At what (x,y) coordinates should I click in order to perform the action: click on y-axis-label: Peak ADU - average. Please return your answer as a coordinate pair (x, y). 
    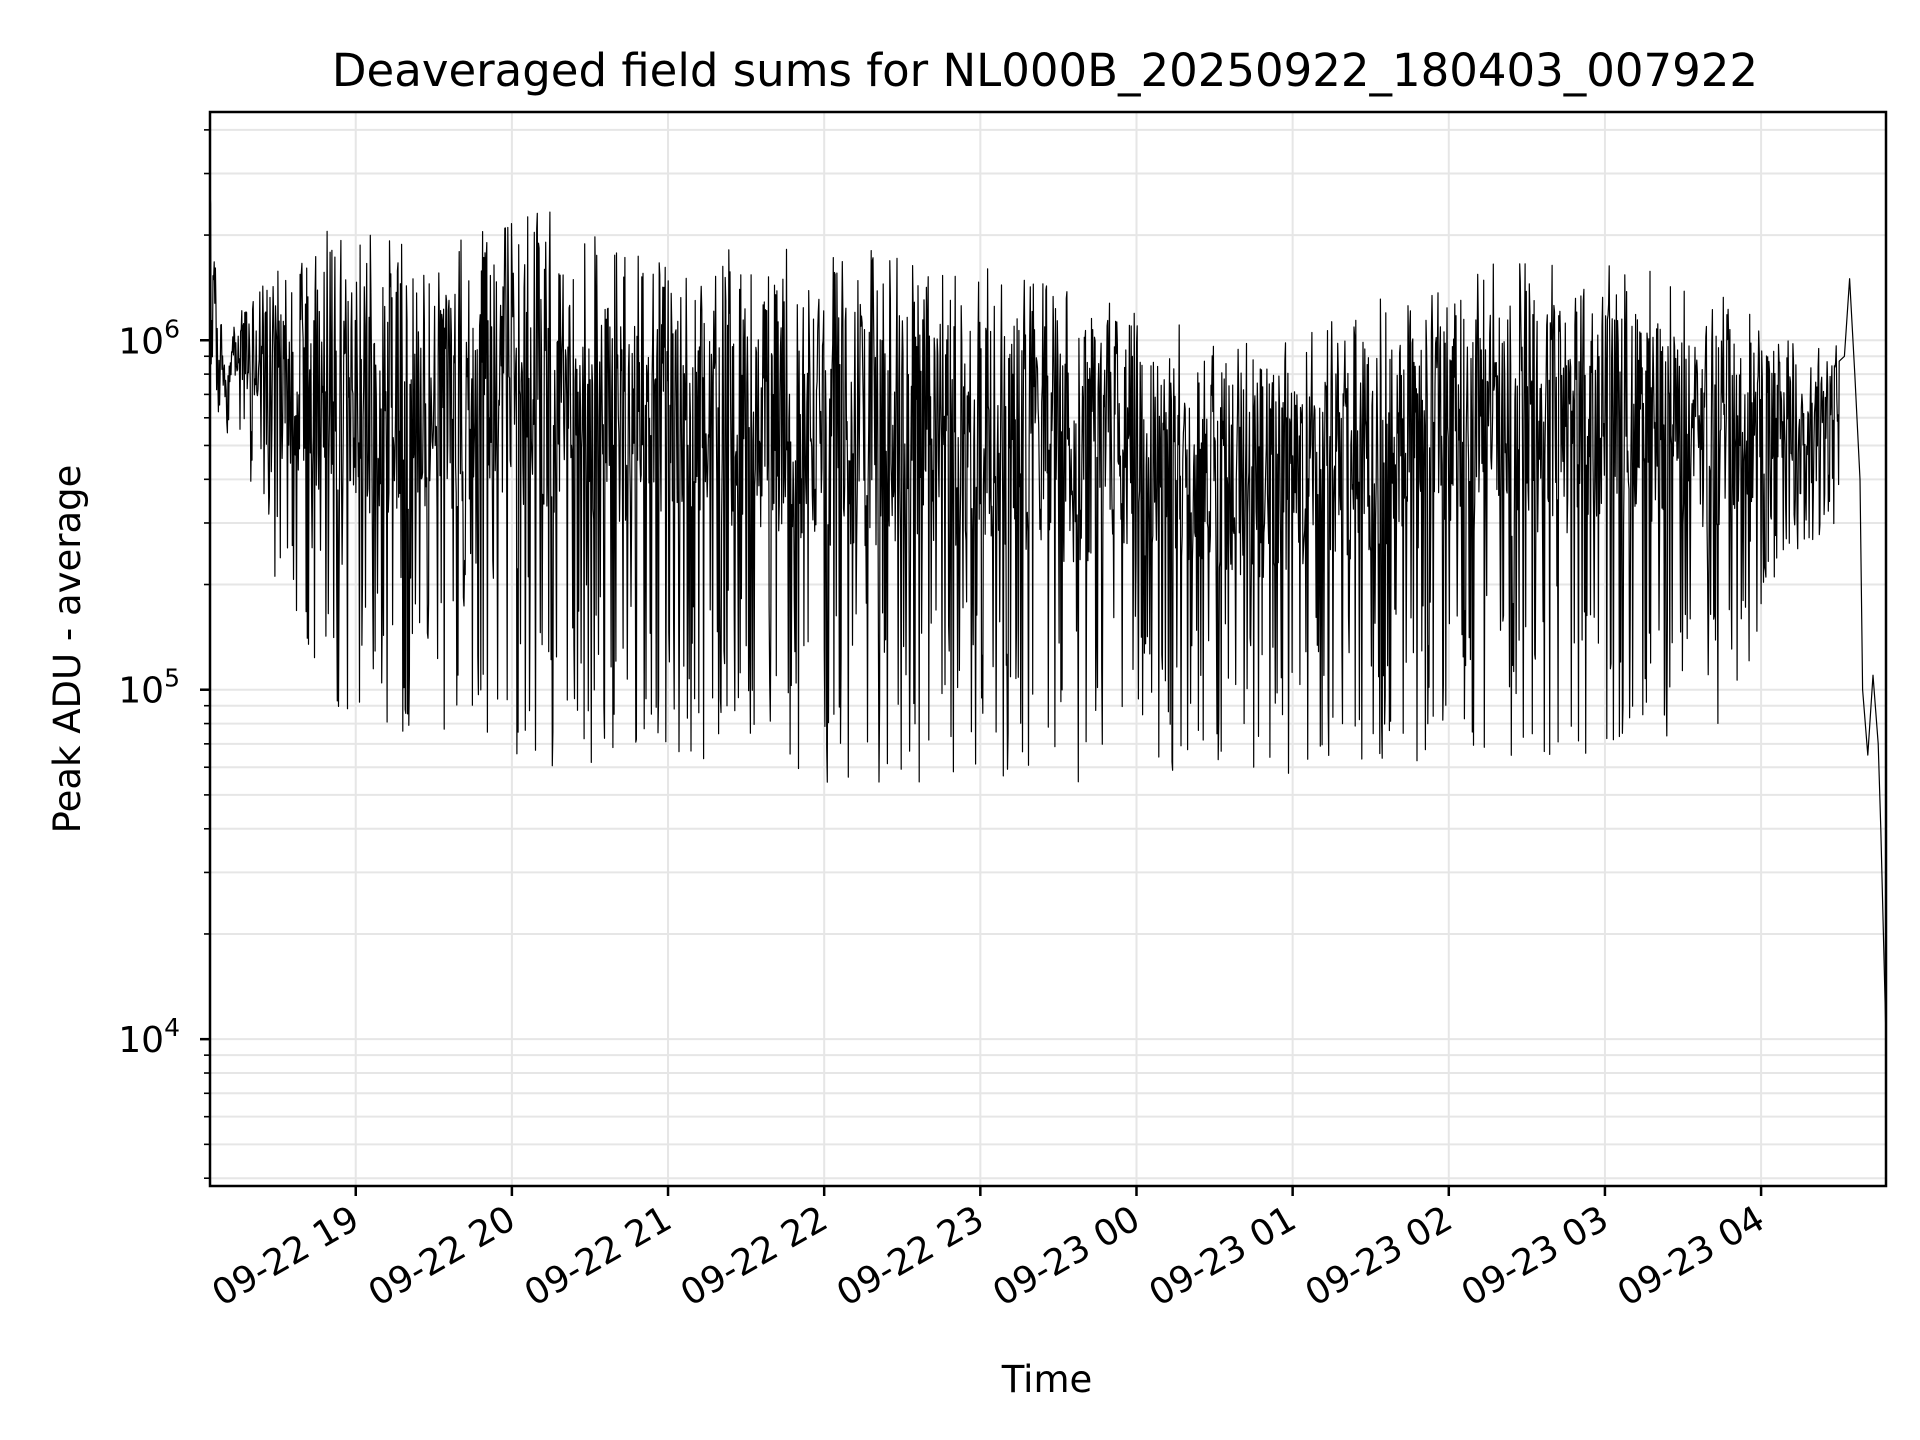
    Looking at the image, I should click on (67, 649).